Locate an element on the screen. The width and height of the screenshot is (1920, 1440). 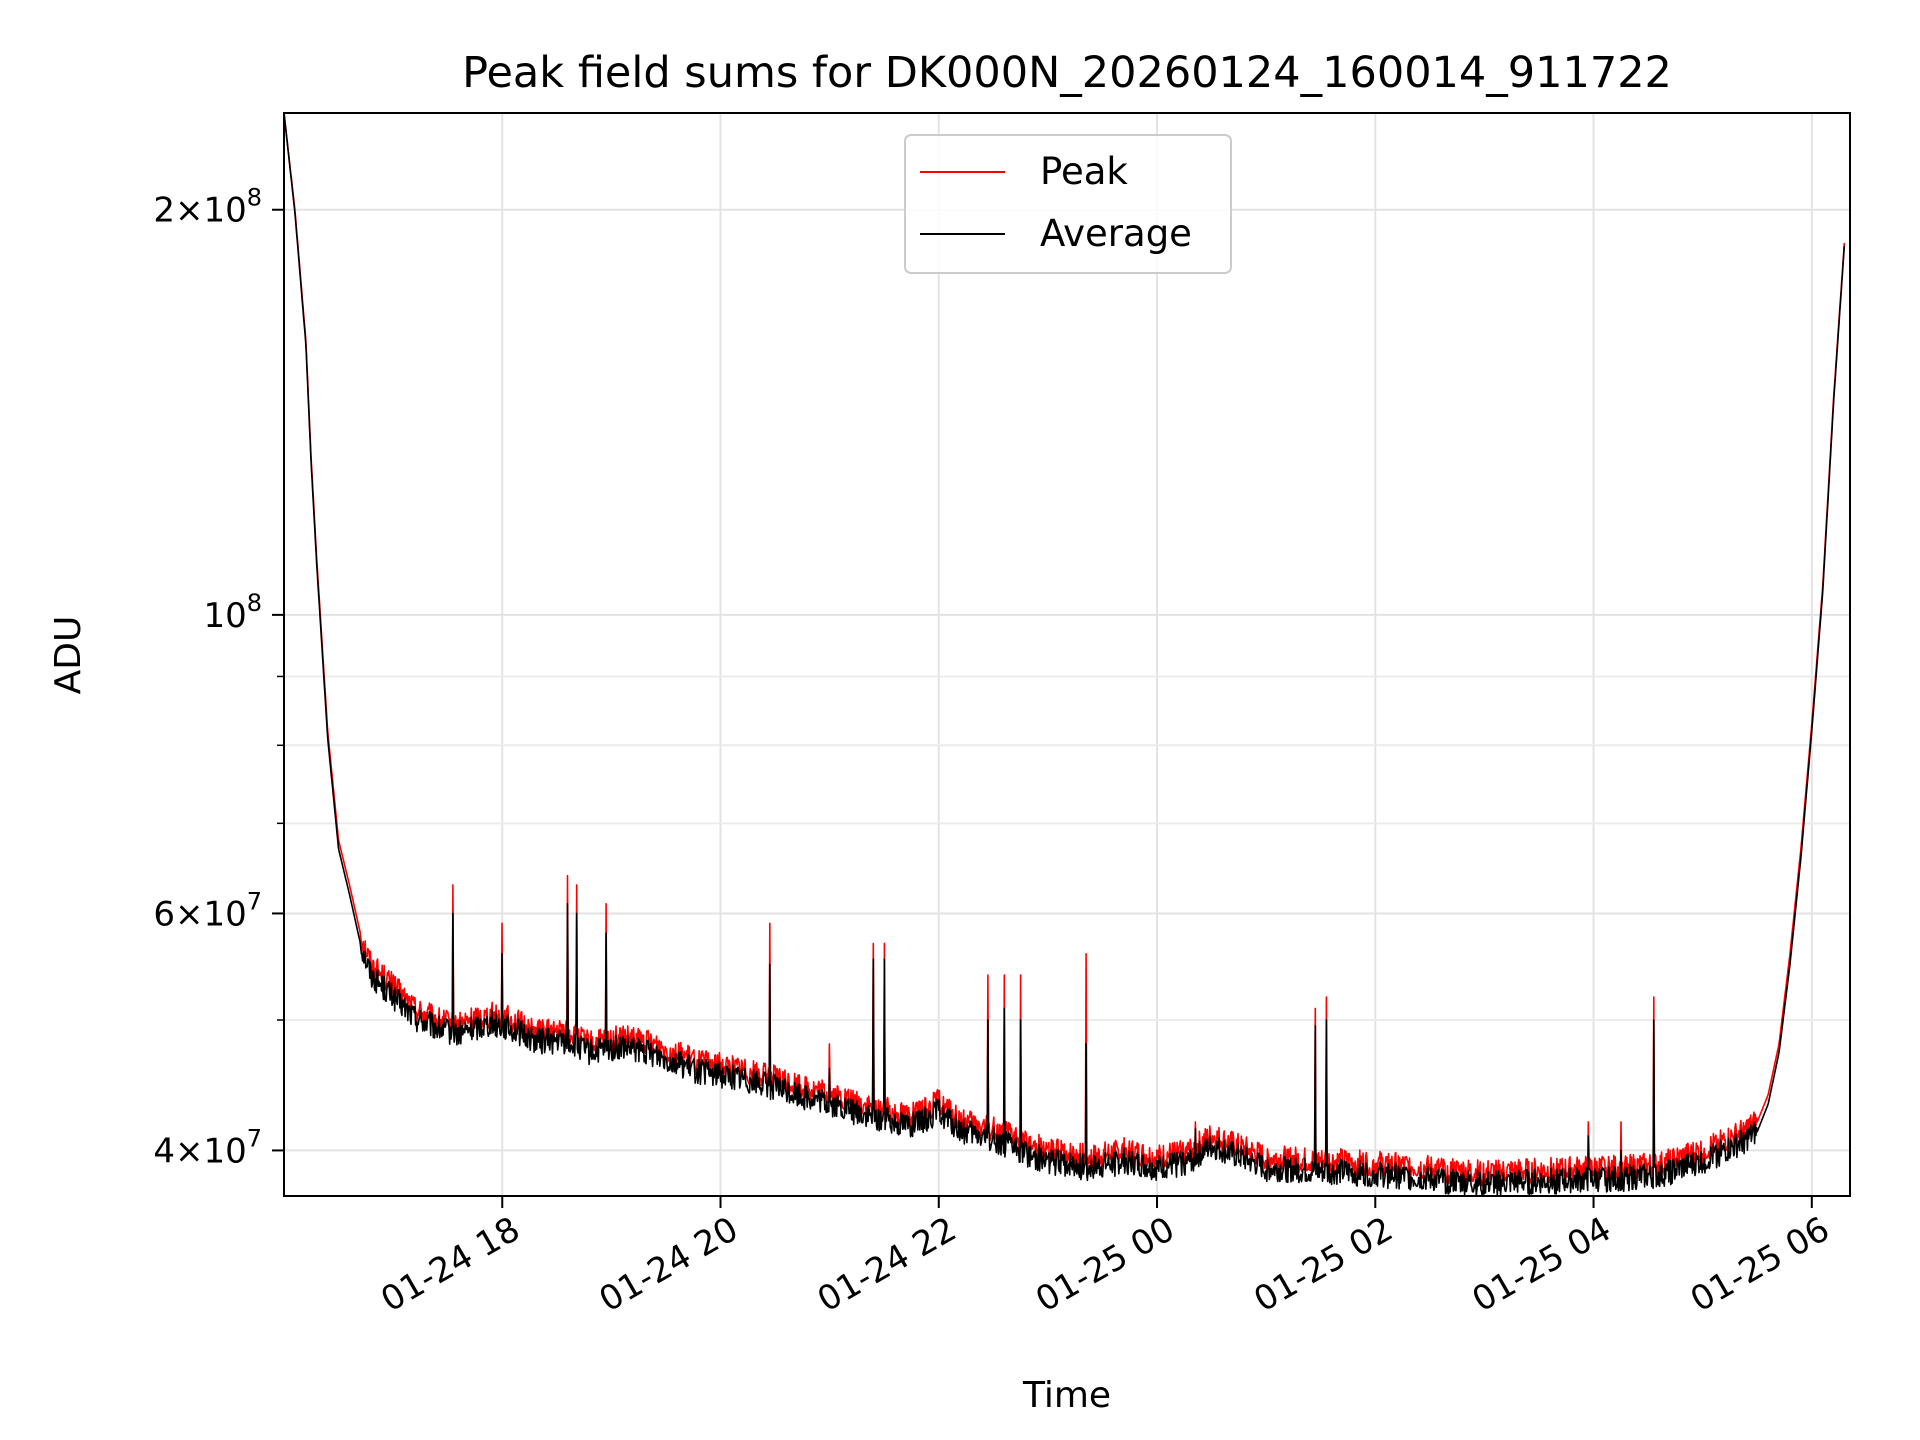
y-axis-label: ADU is located at coordinates (68, 655).